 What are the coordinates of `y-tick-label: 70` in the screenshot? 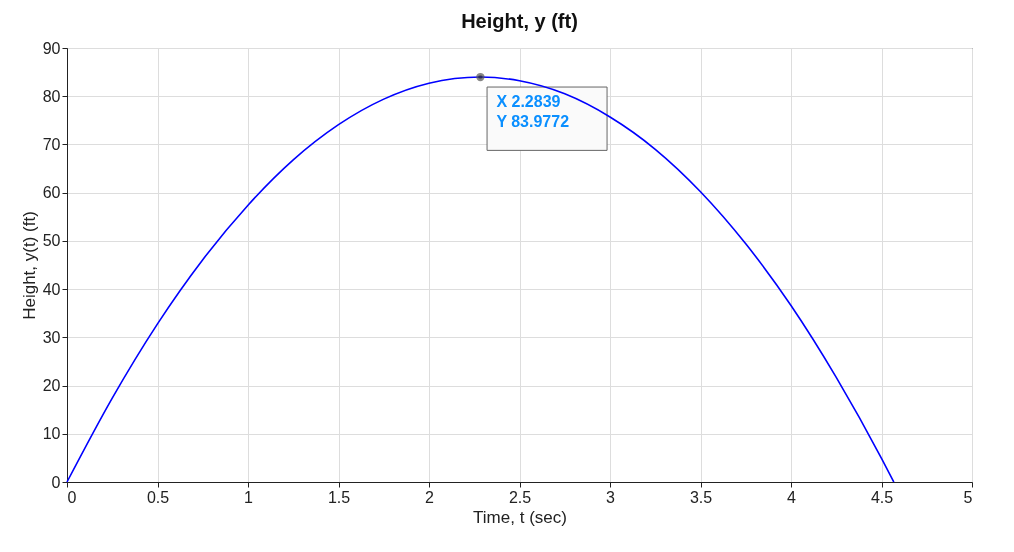 It's located at (51, 144).